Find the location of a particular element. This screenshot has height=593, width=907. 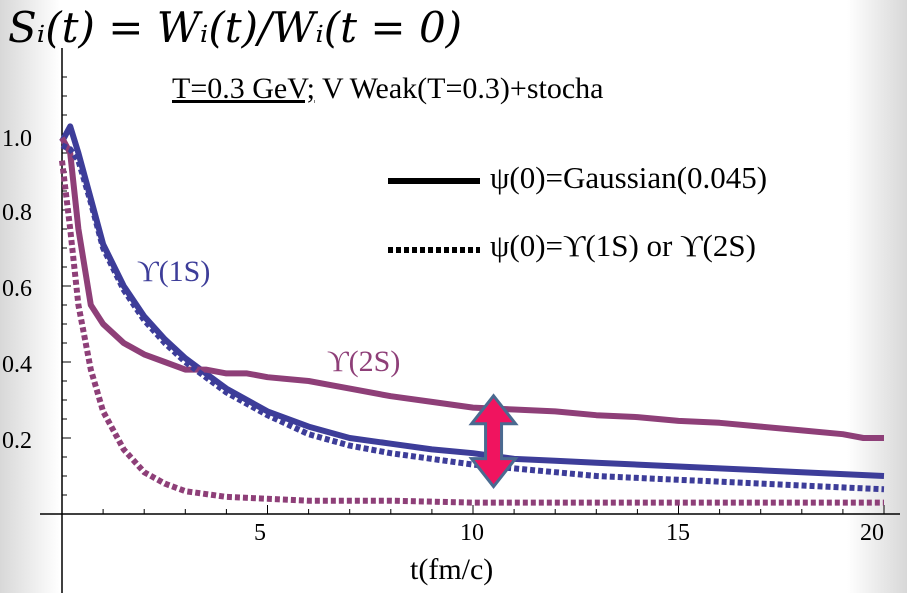

y-tick-label: 0.4 is located at coordinates (17, 365).